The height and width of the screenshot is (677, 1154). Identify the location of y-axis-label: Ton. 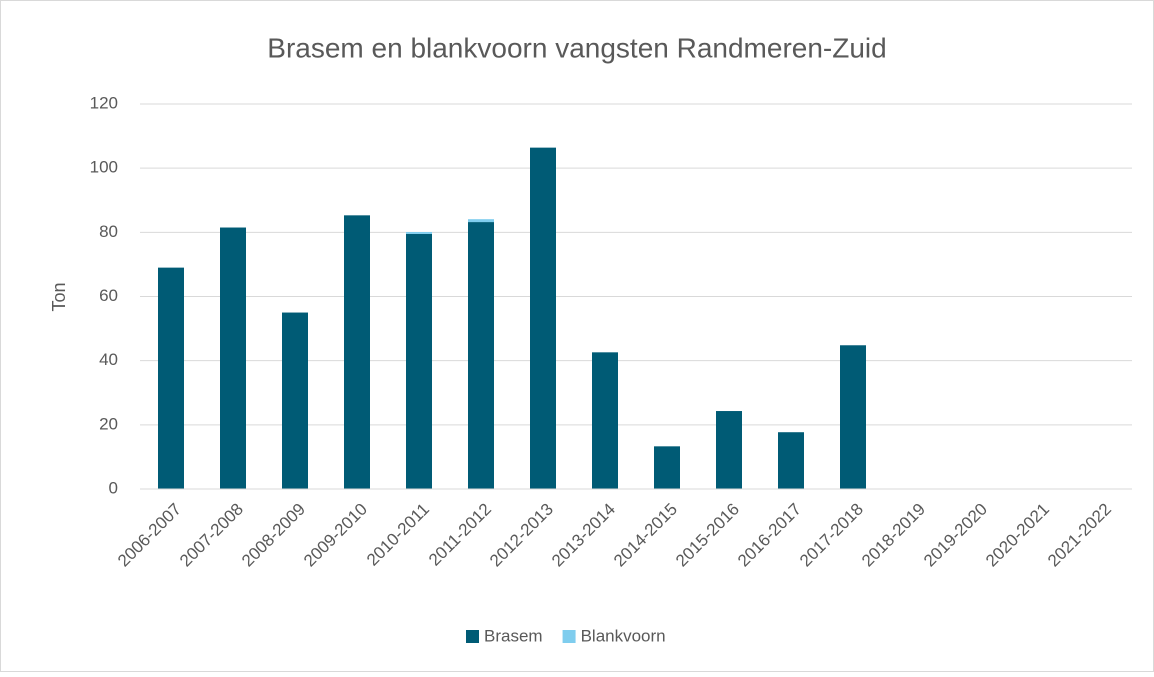
(59, 296).